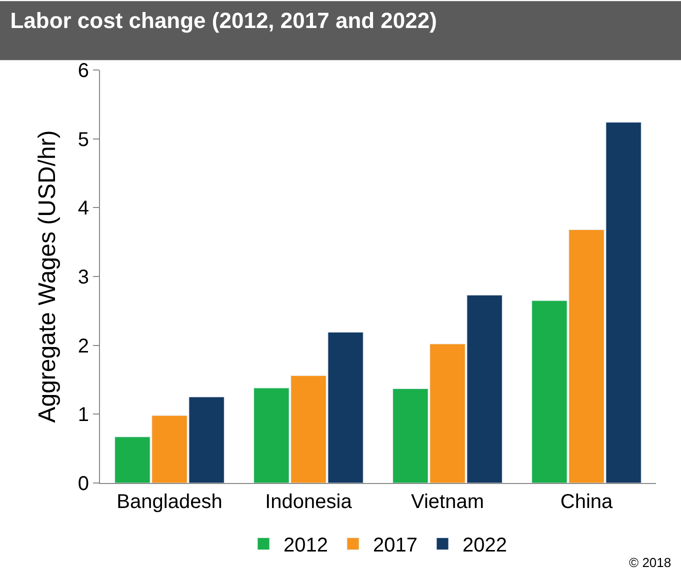 Image resolution: width=681 pixels, height=575 pixels. Describe the element at coordinates (83, 346) in the screenshot. I see `y-tick-label: 2` at that location.